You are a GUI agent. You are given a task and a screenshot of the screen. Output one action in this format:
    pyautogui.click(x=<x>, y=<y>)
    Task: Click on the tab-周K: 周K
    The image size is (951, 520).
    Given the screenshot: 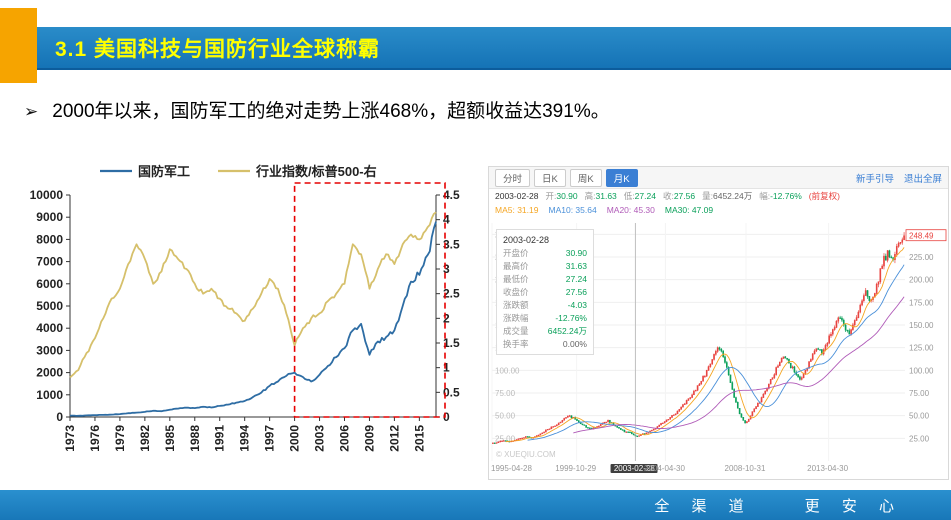 What is the action you would take?
    pyautogui.click(x=585, y=177)
    